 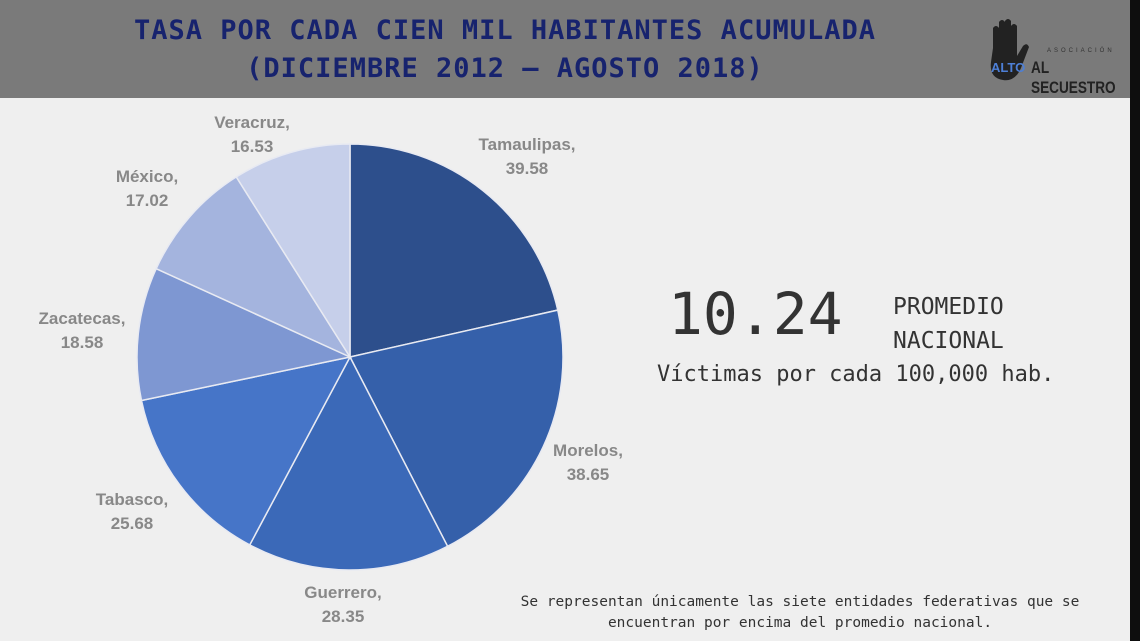 What do you see at coordinates (948, 324) in the screenshot?
I see `national-average-label: PROMEDIO NACIONAL` at bounding box center [948, 324].